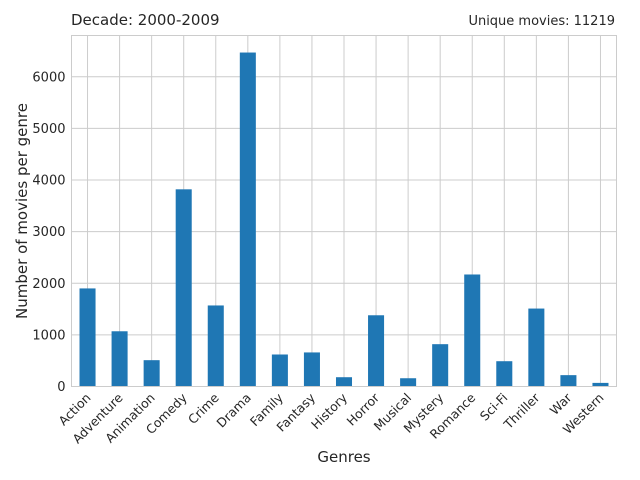 The height and width of the screenshot is (480, 640). Describe the element at coordinates (311, 369) in the screenshot. I see `bar-fantasy` at that location.